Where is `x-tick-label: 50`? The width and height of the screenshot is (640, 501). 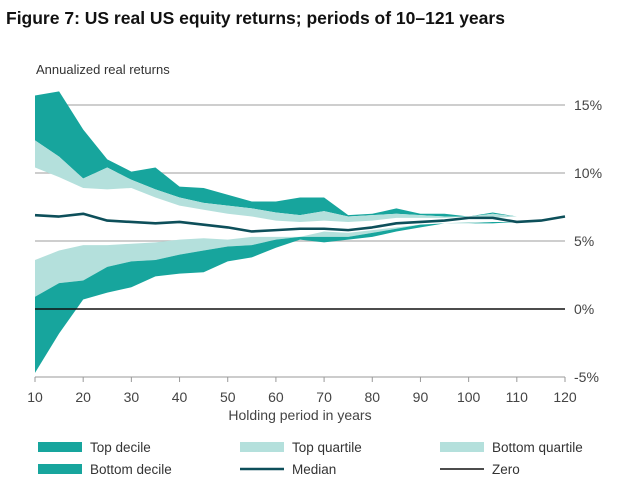 x-tick-label: 50 is located at coordinates (228, 397).